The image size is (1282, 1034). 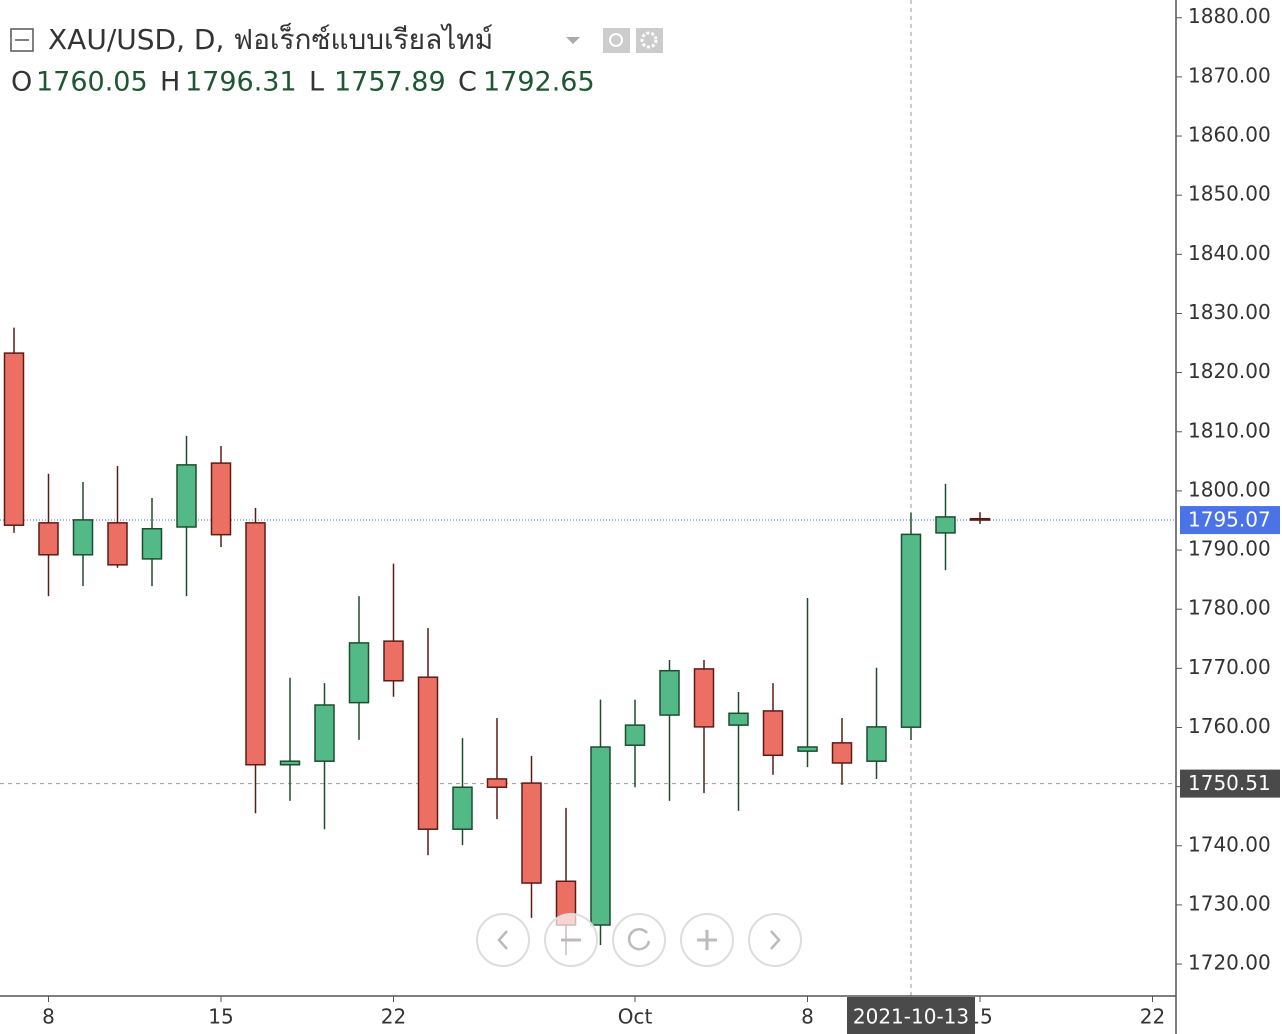 I want to click on crosshair-date-label: 2021-10-13, so click(x=911, y=1017).